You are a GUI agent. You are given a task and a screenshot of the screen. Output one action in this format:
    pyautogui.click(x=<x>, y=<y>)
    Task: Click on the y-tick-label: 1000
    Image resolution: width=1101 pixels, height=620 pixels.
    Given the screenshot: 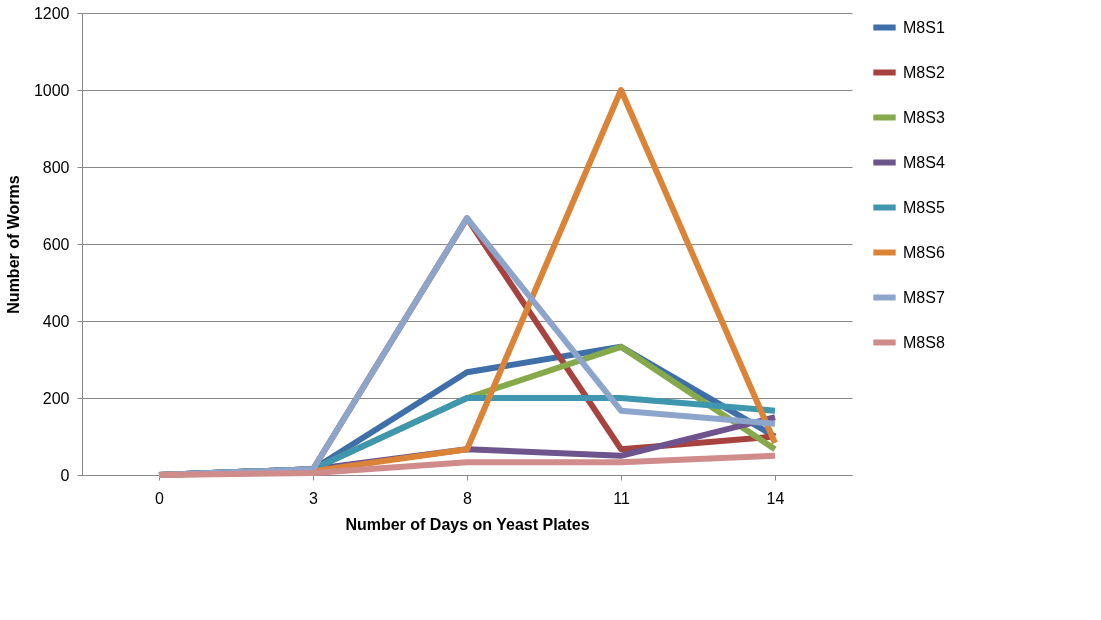 What is the action you would take?
    pyautogui.click(x=51, y=90)
    